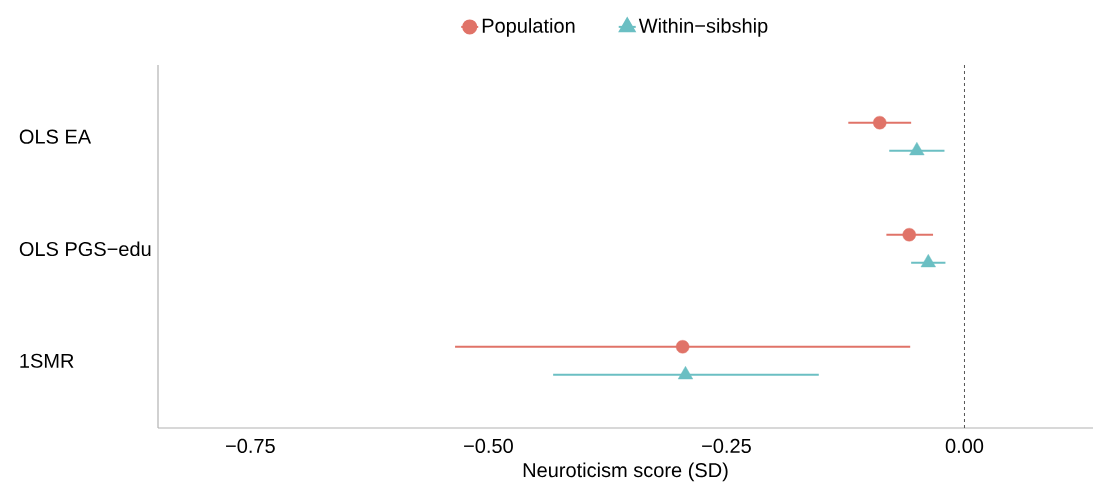 This screenshot has width=1093, height=494. What do you see at coordinates (625, 472) in the screenshot?
I see `x-axis-title: Neuroticism score (SD)` at bounding box center [625, 472].